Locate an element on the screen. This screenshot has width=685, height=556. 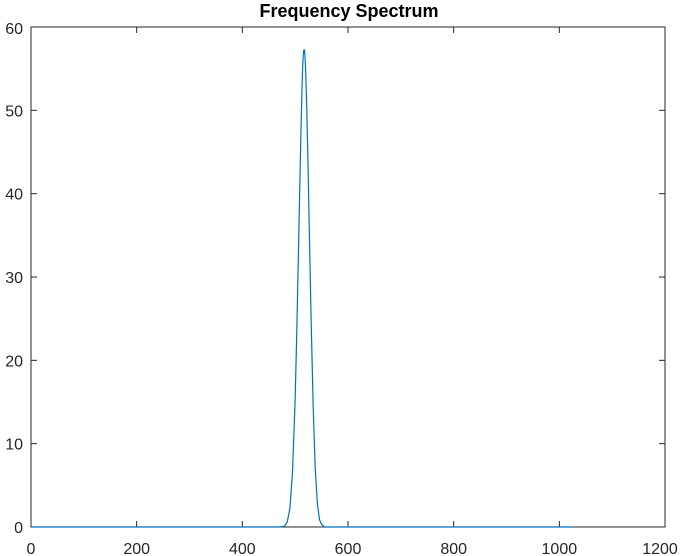
y-tick-label: 0 is located at coordinates (18, 528).